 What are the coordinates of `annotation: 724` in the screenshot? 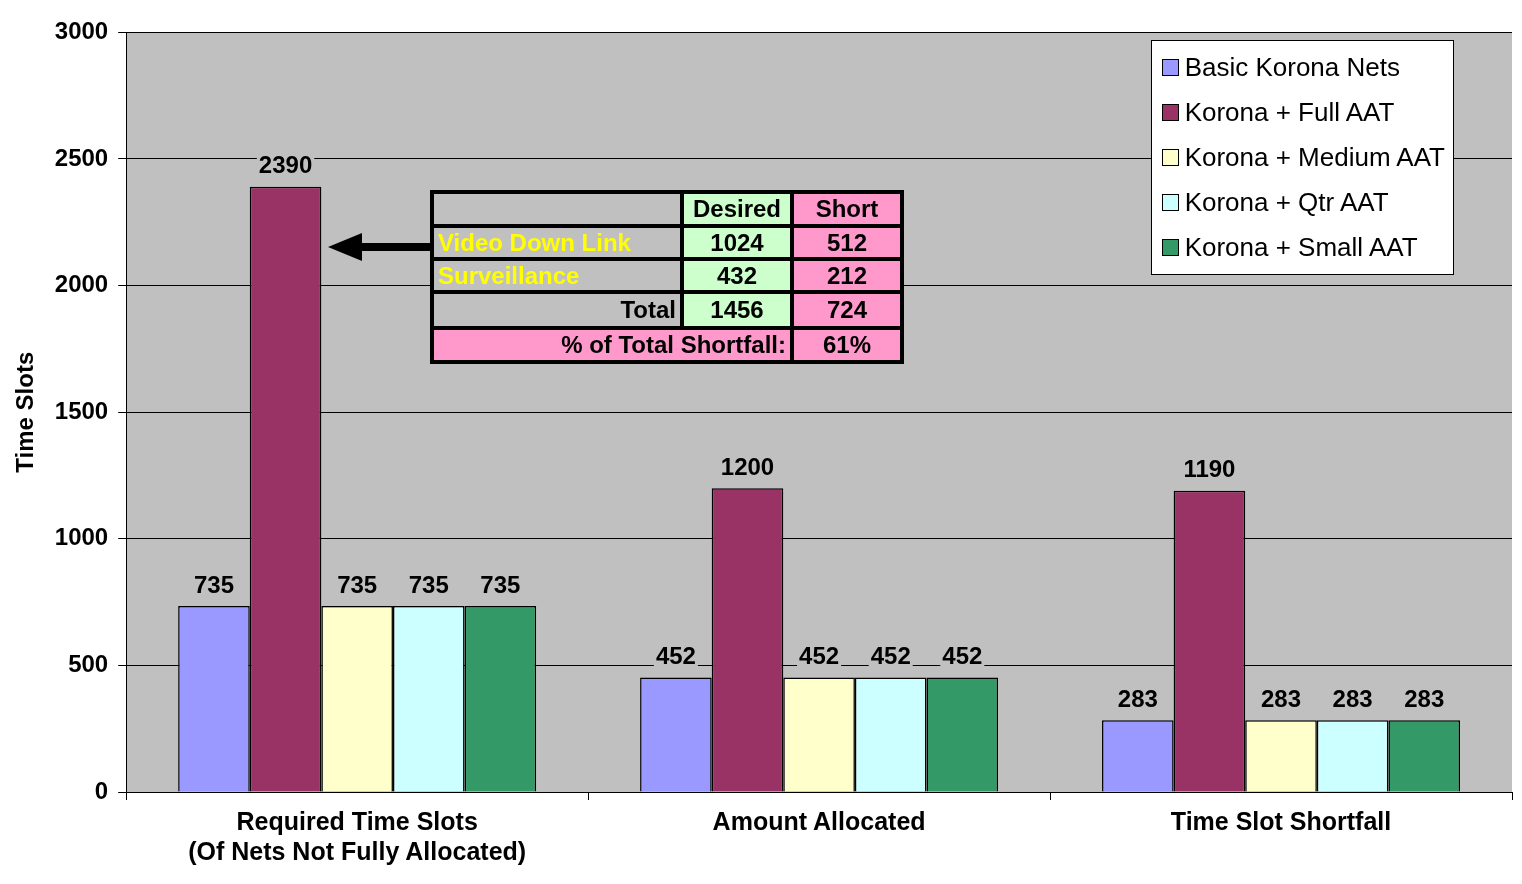 It's located at (847, 310).